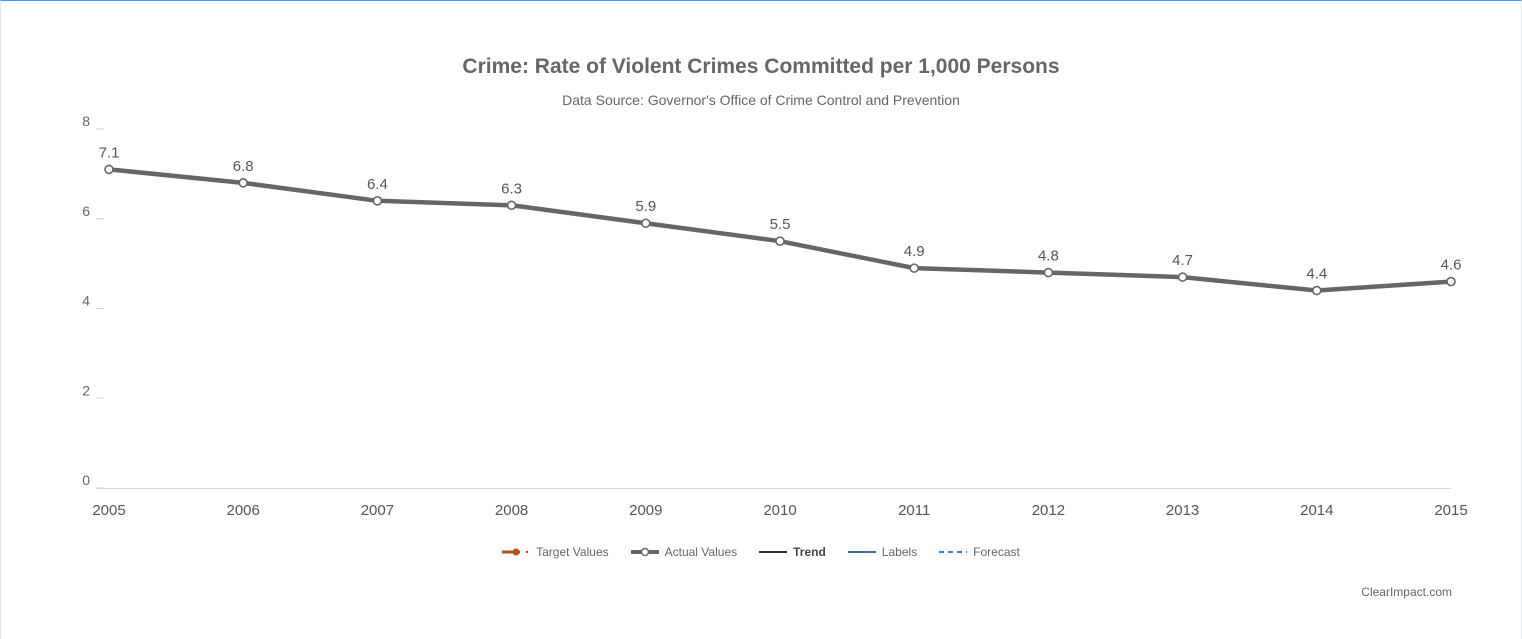 The image size is (1522, 639). Describe the element at coordinates (86, 211) in the screenshot. I see `y-tick-label: 6` at that location.